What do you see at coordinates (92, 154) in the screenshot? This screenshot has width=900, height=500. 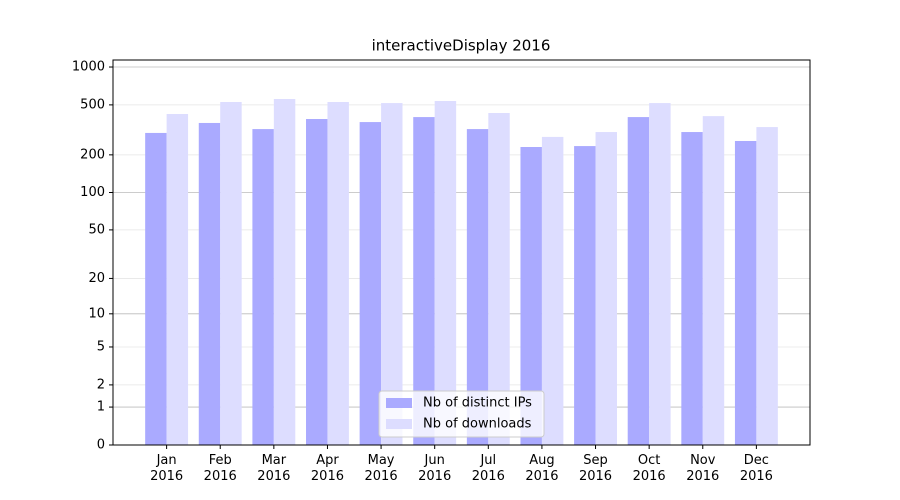 I see `y-tick-label: 200` at bounding box center [92, 154].